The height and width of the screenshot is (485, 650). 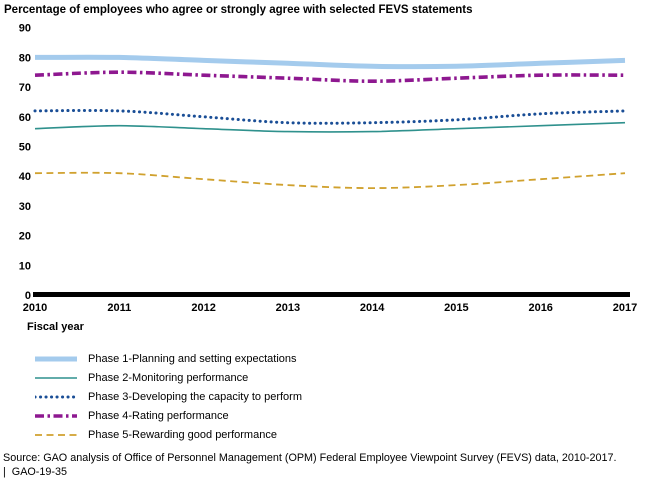 I want to click on x-axis-title: Fiscal year, so click(x=56, y=327).